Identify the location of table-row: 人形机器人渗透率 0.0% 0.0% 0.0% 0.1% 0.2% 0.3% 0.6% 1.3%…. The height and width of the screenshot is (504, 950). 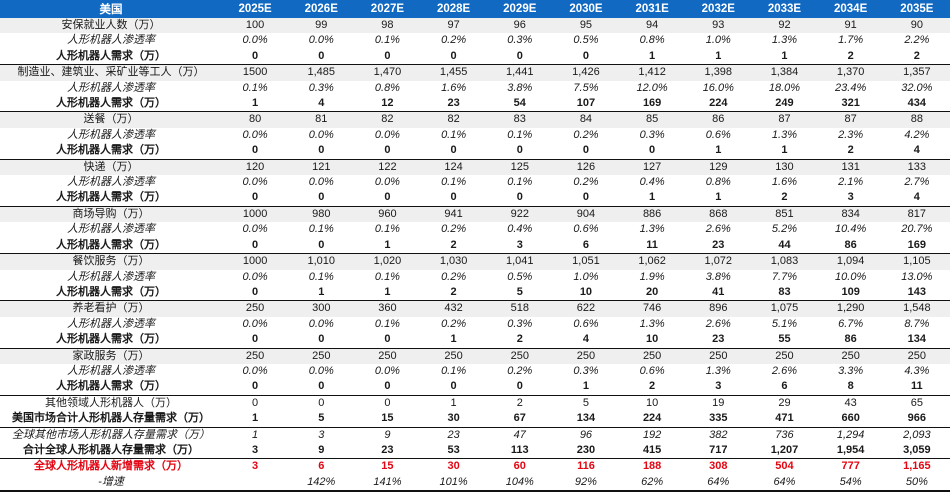
(475, 371).